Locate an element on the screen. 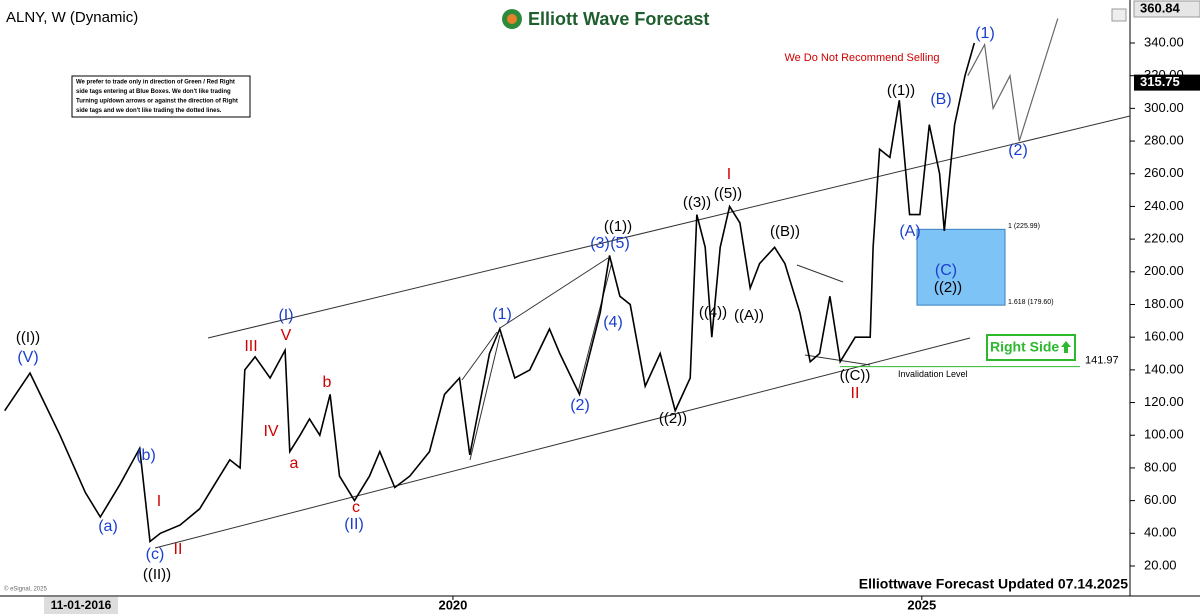 This screenshot has width=1200, height=616. wave-label: (3) is located at coordinates (600, 243).